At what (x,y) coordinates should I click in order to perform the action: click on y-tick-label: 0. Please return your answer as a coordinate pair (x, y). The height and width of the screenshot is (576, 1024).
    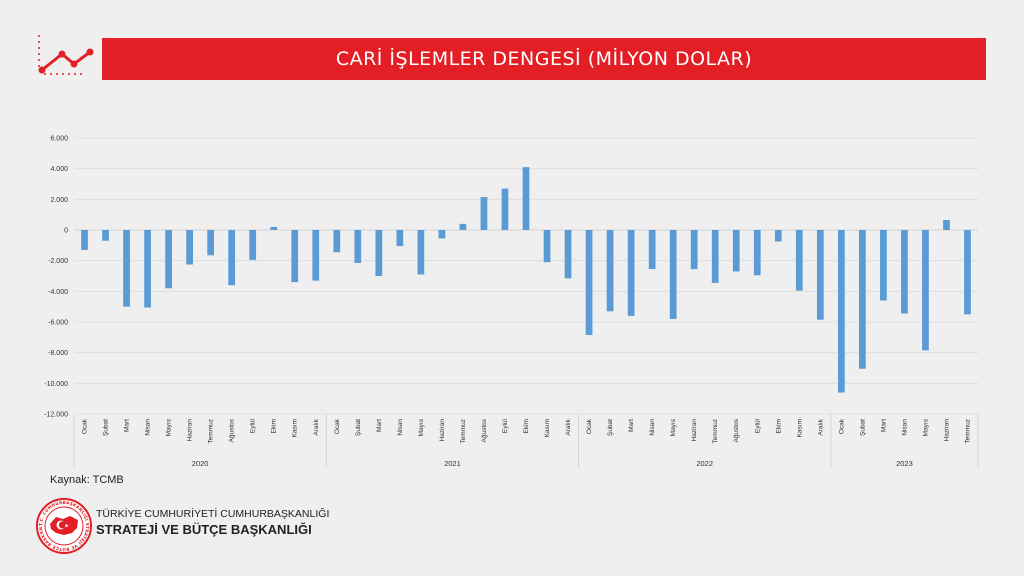
    Looking at the image, I should click on (66, 231).